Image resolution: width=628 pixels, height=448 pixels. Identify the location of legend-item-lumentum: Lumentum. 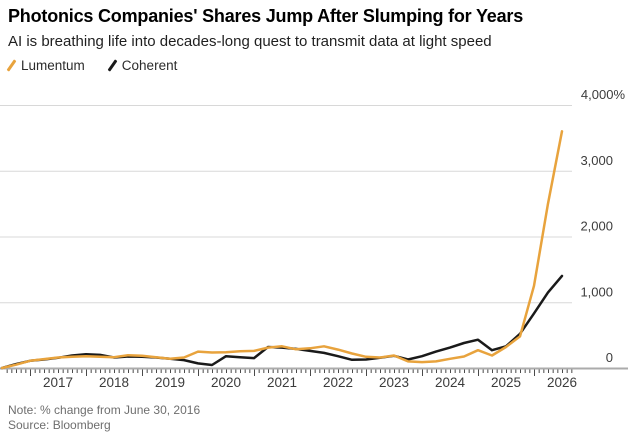
(45, 65).